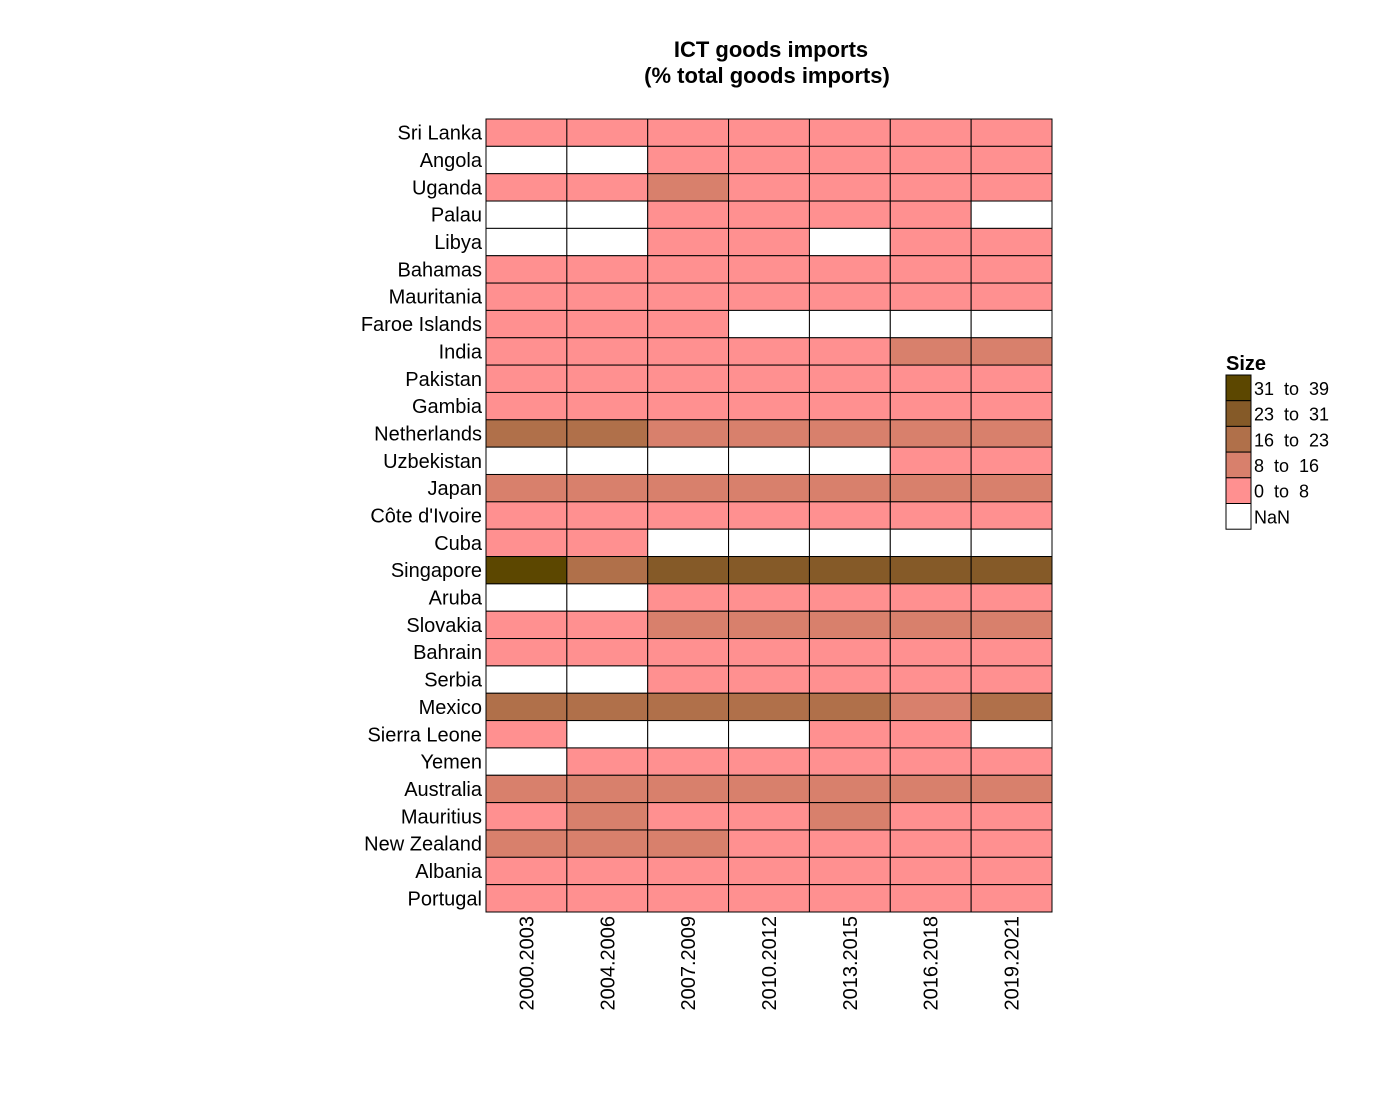  I want to click on heatmap-cell-sierra-leone-2004-2006, so click(607, 734).